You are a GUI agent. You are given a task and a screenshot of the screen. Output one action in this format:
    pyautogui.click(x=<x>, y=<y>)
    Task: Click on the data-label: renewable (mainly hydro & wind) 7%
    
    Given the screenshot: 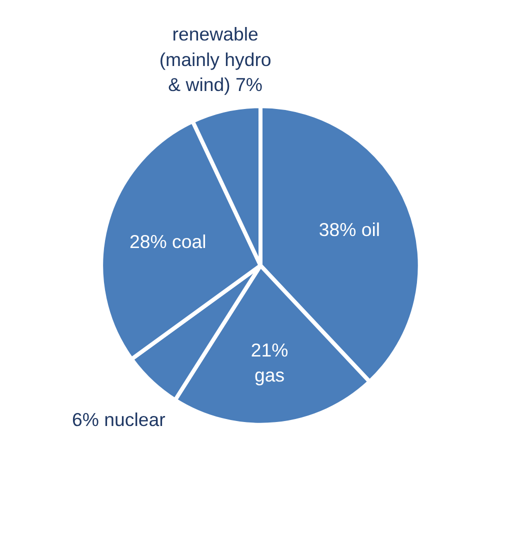 What is the action you would take?
    pyautogui.click(x=215, y=60)
    